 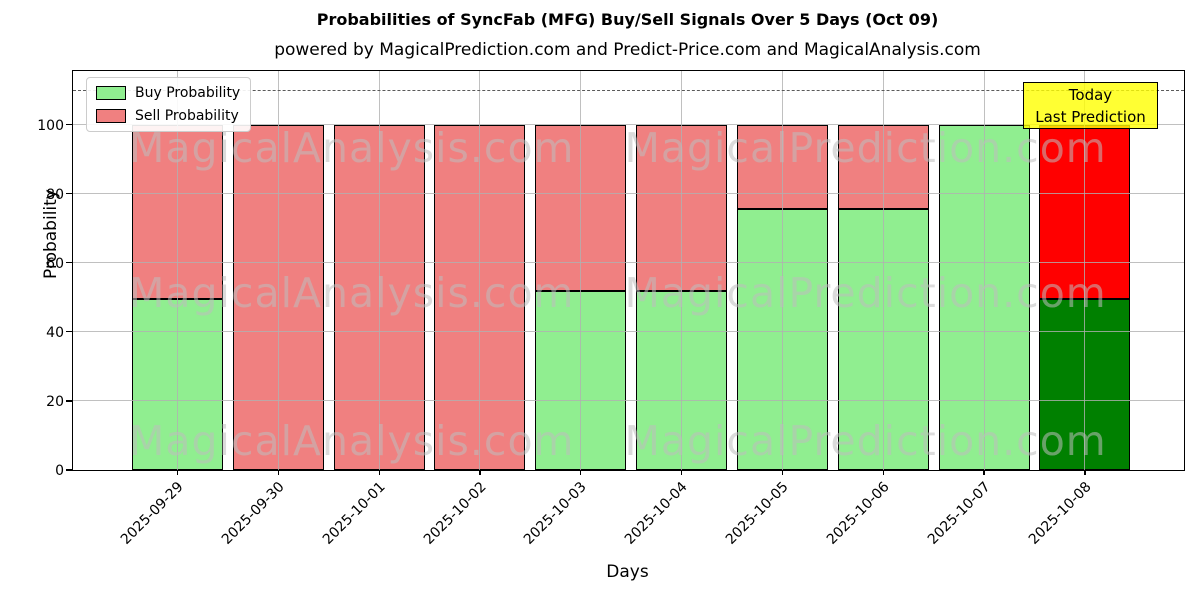 What do you see at coordinates (628, 90) in the screenshot?
I see `dashed-threshold-line` at bounding box center [628, 90].